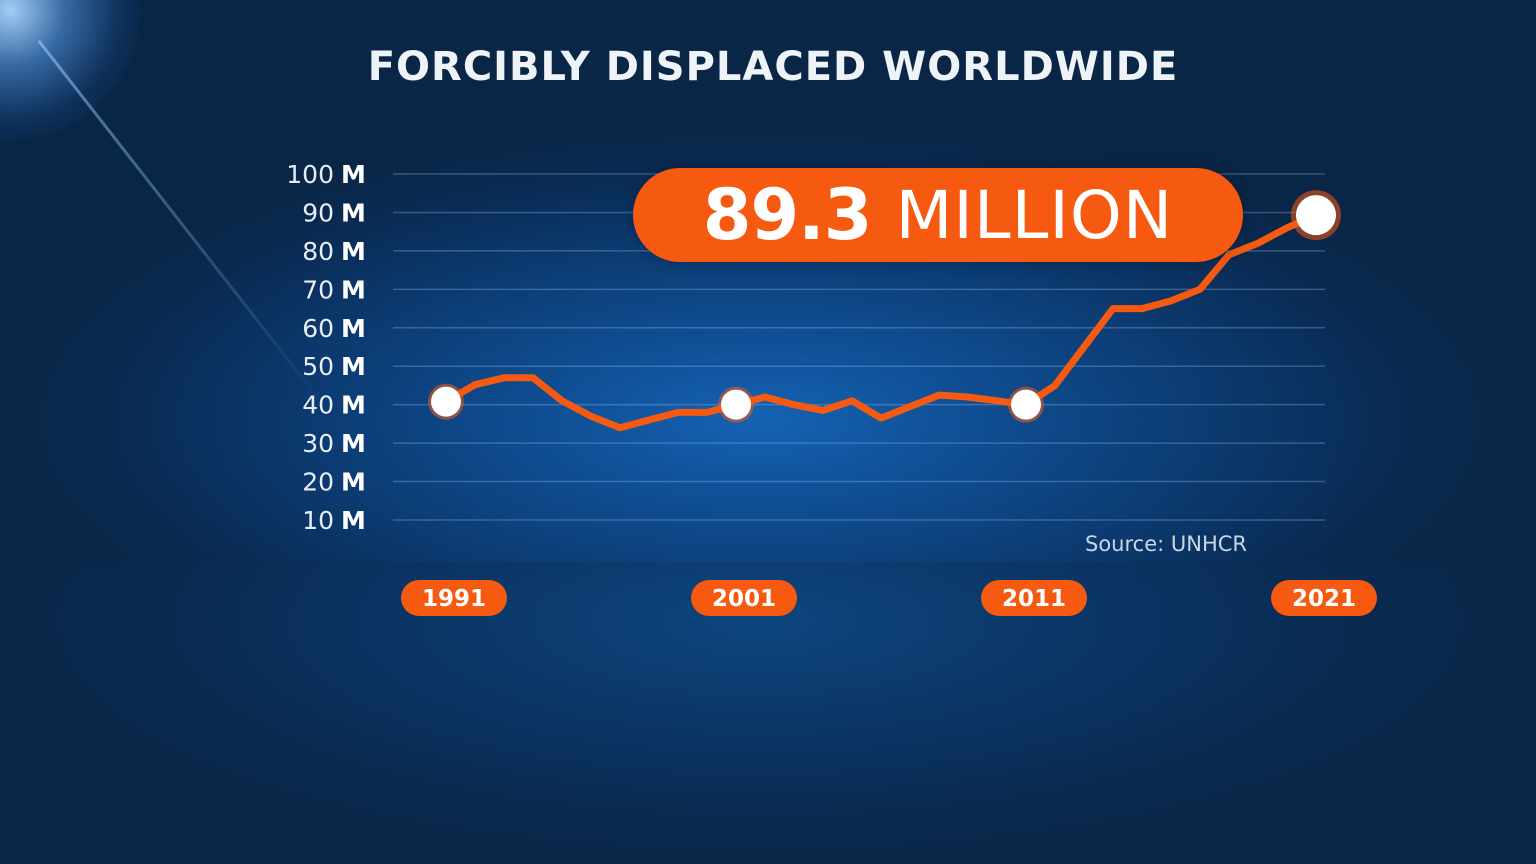 Image resolution: width=1536 pixels, height=864 pixels. I want to click on x-tick-pill-1991, so click(454, 598).